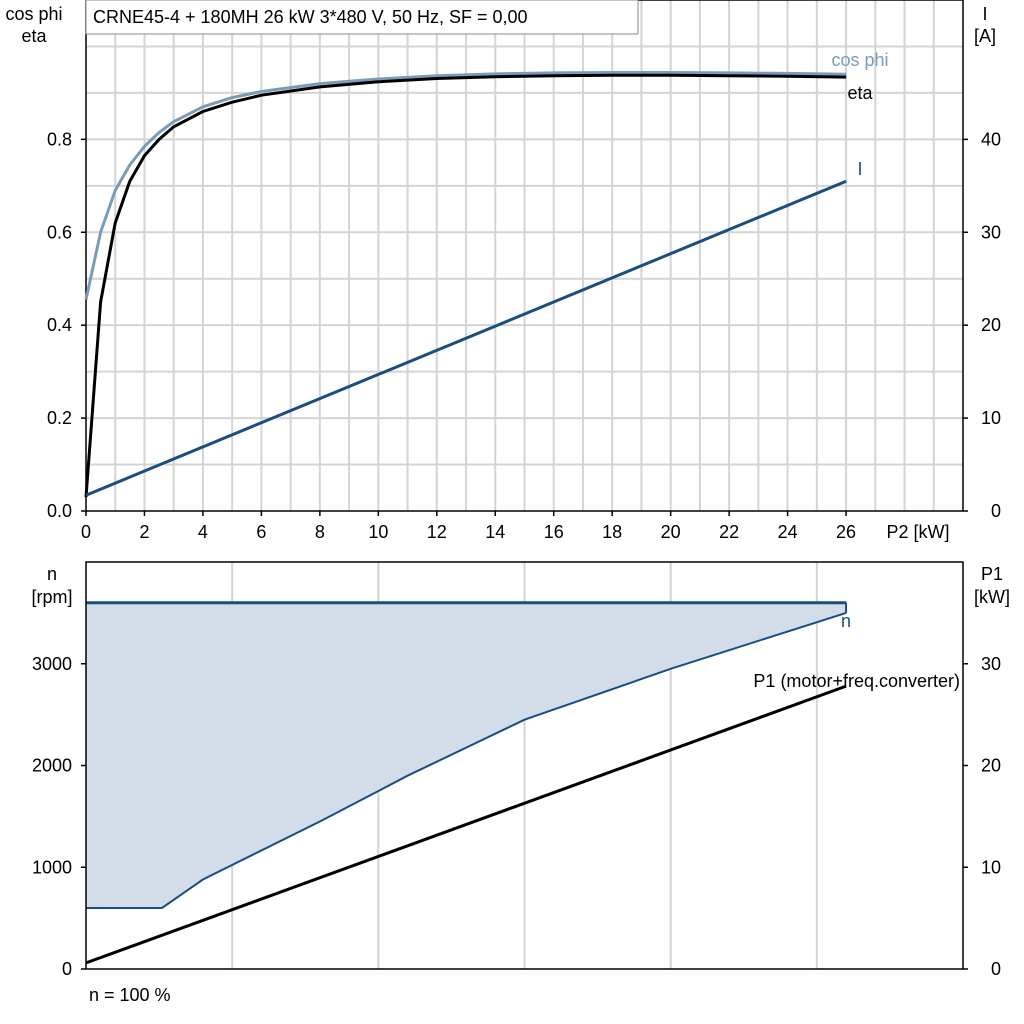  Describe the element at coordinates (985, 36) in the screenshot. I see `top-right-ylabel-unit: [A]` at that location.